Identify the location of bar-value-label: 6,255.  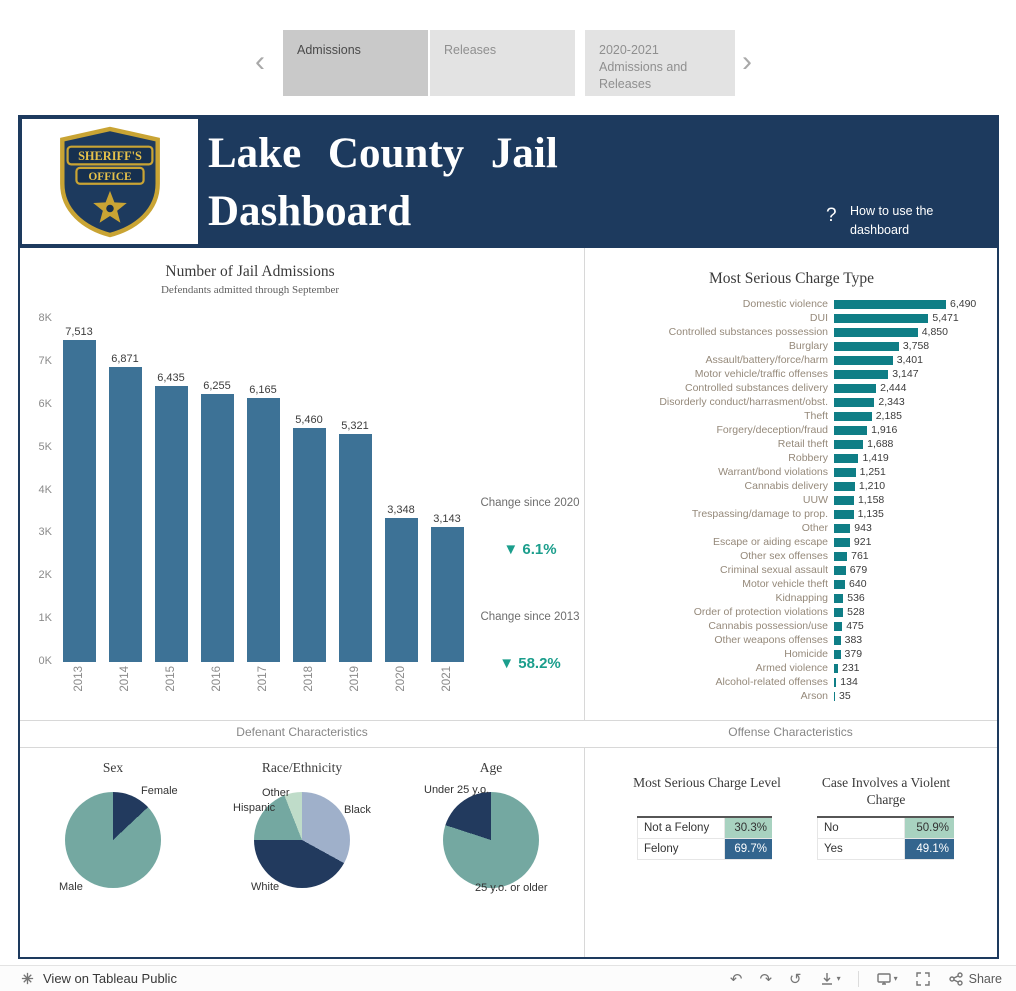
(217, 386).